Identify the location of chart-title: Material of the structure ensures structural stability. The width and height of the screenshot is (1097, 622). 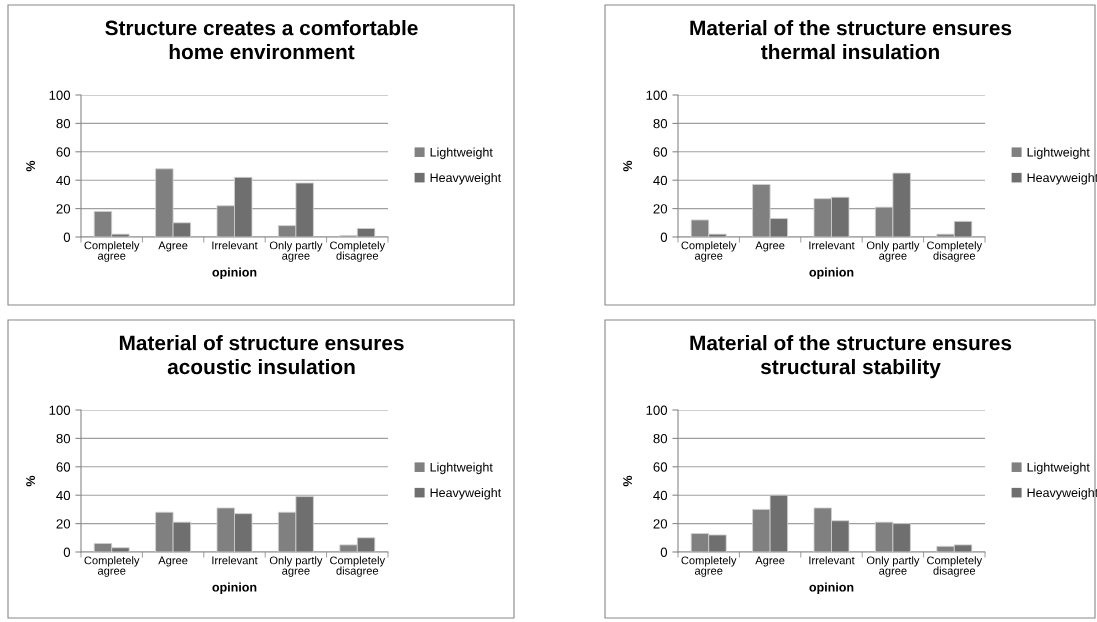
(851, 357).